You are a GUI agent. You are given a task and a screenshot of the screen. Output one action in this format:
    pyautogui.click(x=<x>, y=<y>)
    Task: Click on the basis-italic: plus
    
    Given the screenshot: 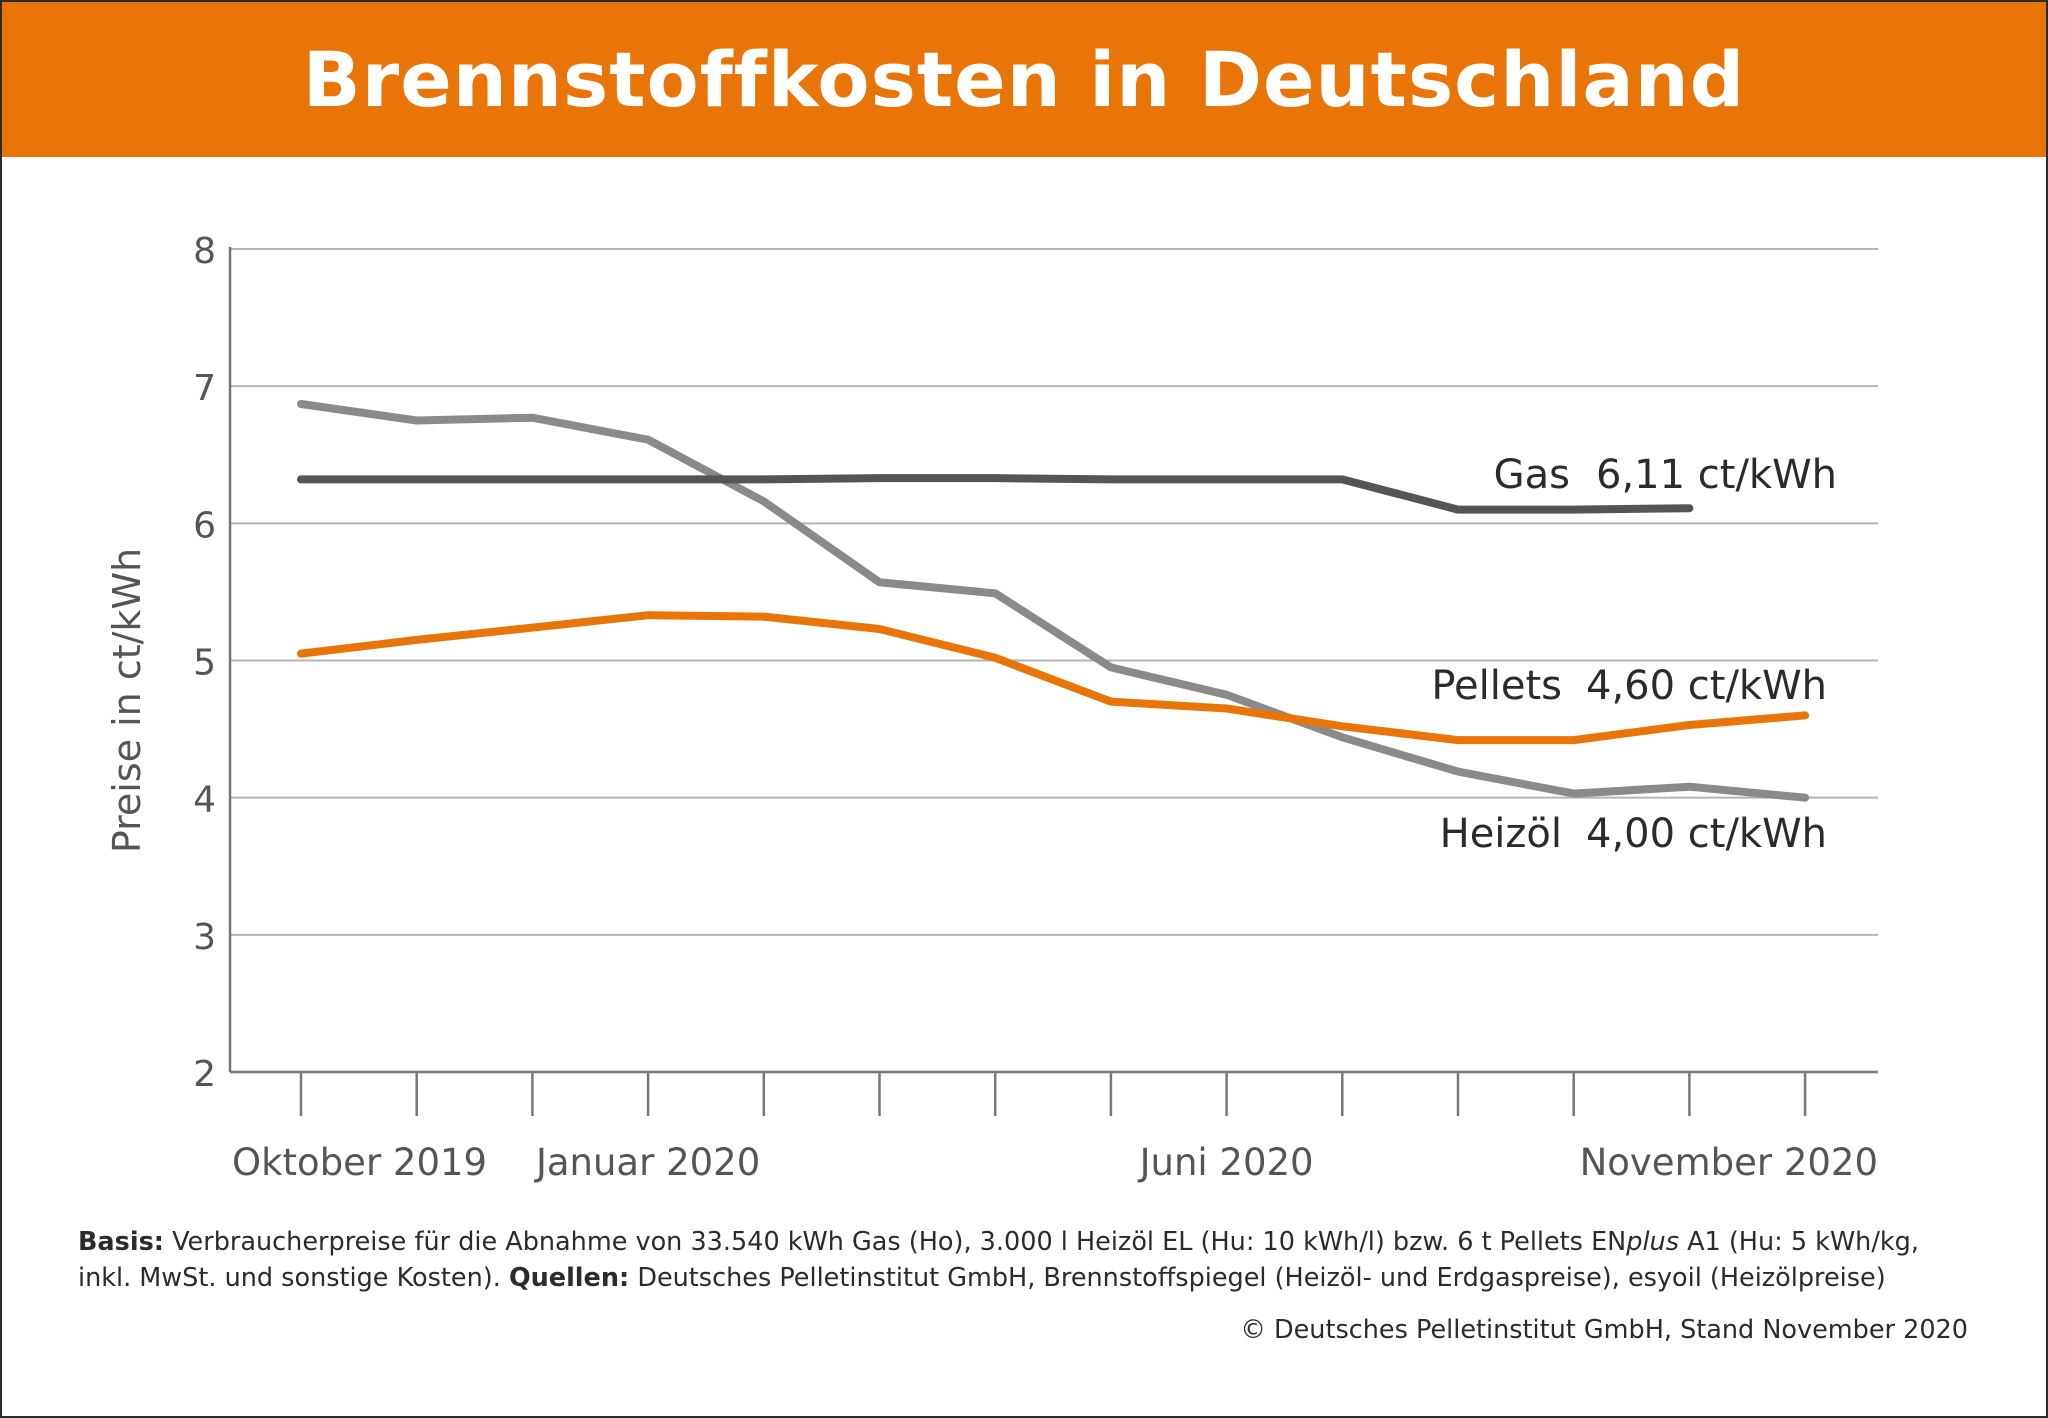 What is the action you would take?
    pyautogui.click(x=1652, y=1242)
    